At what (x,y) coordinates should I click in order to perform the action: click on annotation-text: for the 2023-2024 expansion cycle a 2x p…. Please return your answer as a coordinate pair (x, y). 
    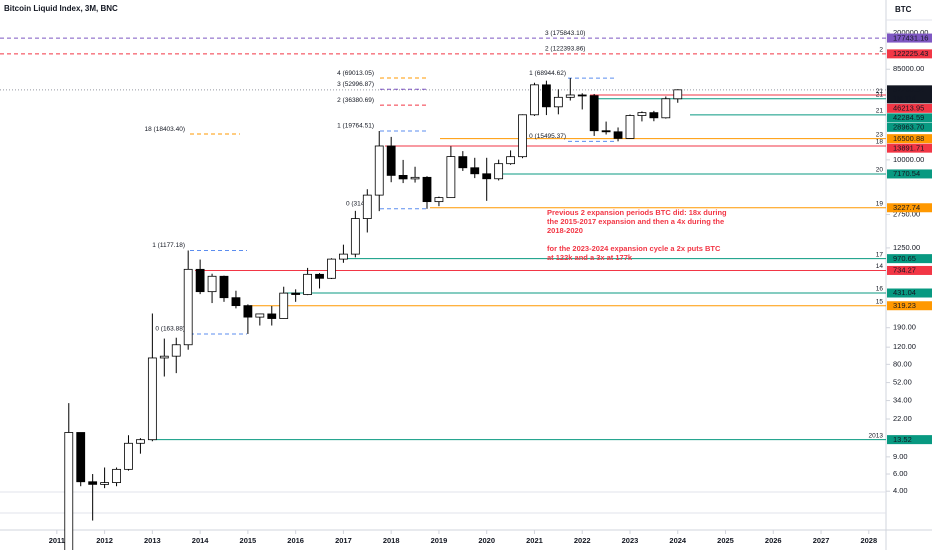
    Looking at the image, I should click on (634, 253).